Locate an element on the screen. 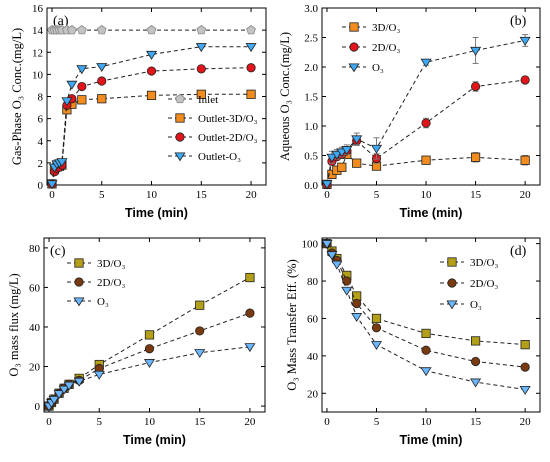  legend-label: 3D/O₃ is located at coordinates (484, 263).